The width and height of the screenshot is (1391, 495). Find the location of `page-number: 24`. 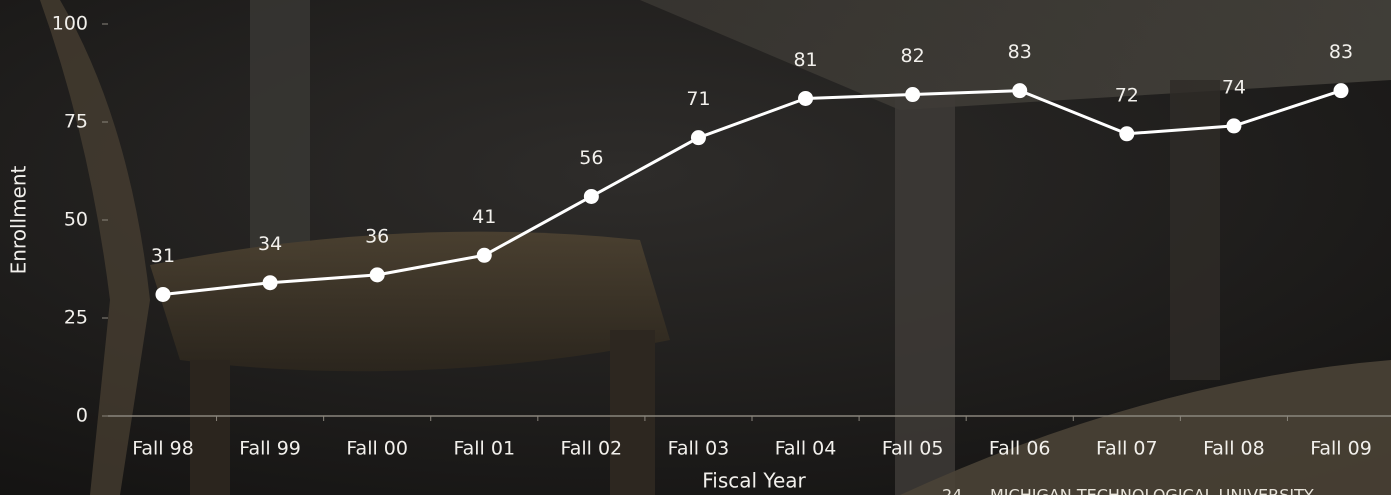

page-number: 24 is located at coordinates (952, 490).